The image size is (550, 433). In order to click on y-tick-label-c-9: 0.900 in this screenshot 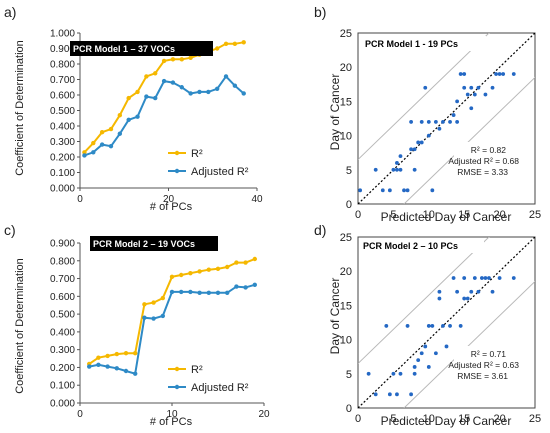, I will do `click(62, 244)`.